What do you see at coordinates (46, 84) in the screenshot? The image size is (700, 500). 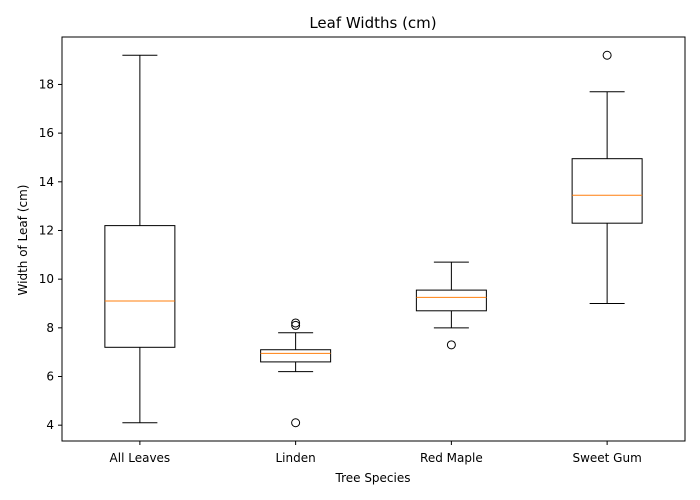 I see `y-tick-label: 18` at bounding box center [46, 84].